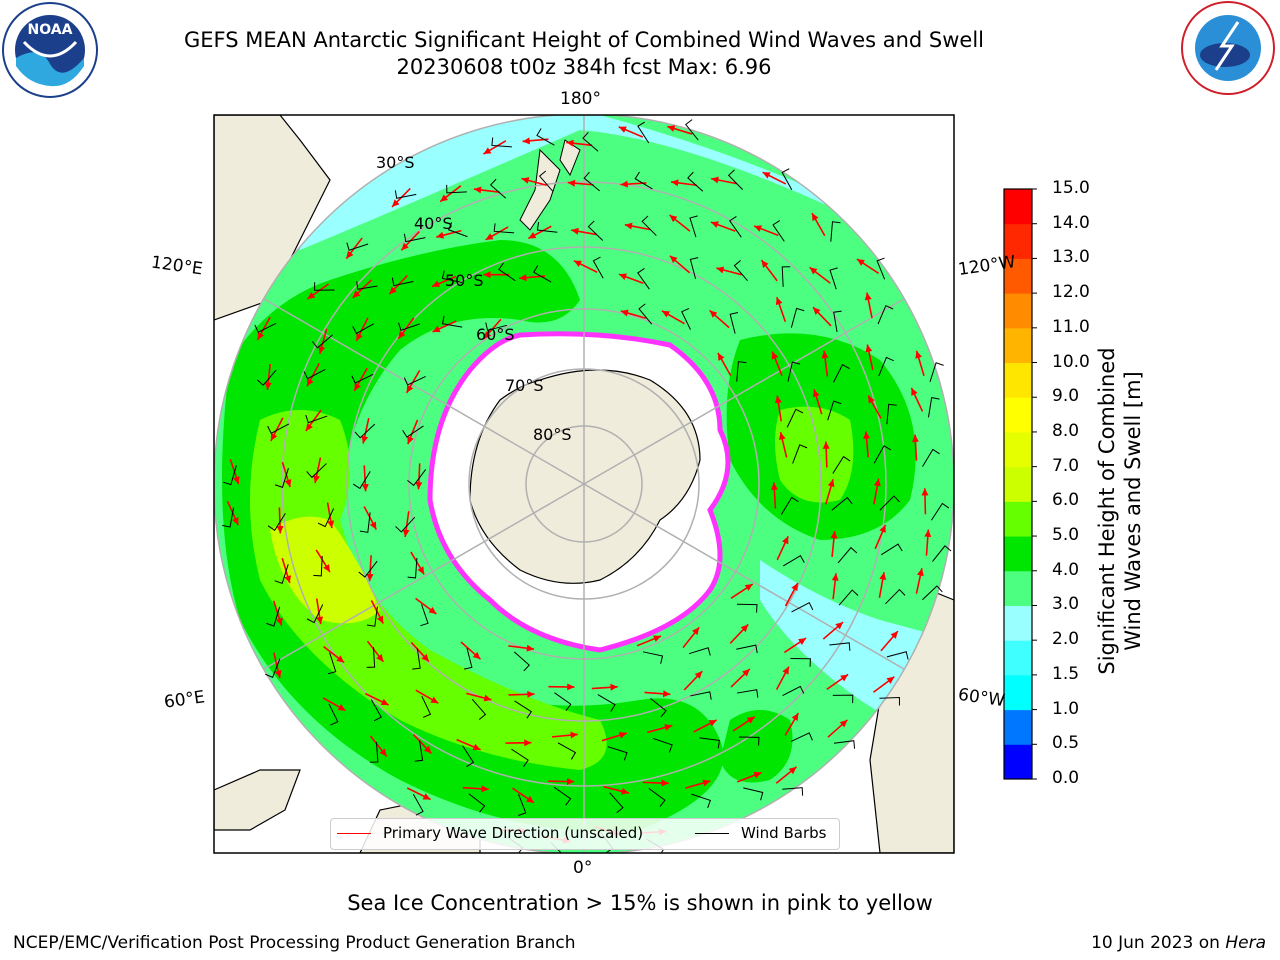 The width and height of the screenshot is (1280, 960). Describe the element at coordinates (1071, 361) in the screenshot. I see `colorbar-tick-label: 10.0` at that location.